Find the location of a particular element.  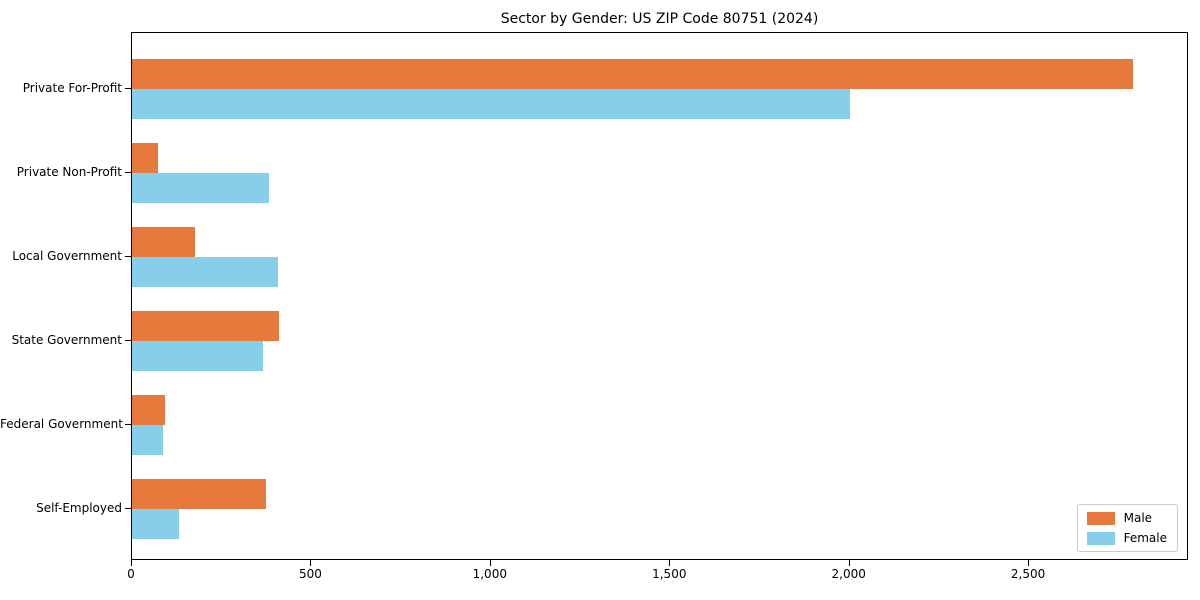

bar-male-state-government is located at coordinates (206, 326).